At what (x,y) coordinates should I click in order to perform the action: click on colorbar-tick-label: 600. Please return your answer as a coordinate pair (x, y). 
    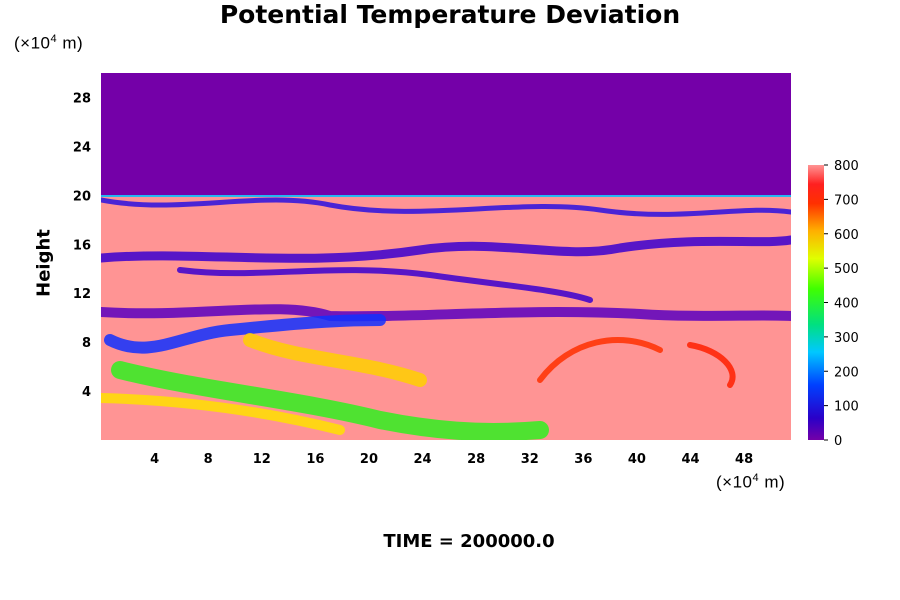
    Looking at the image, I should click on (846, 235).